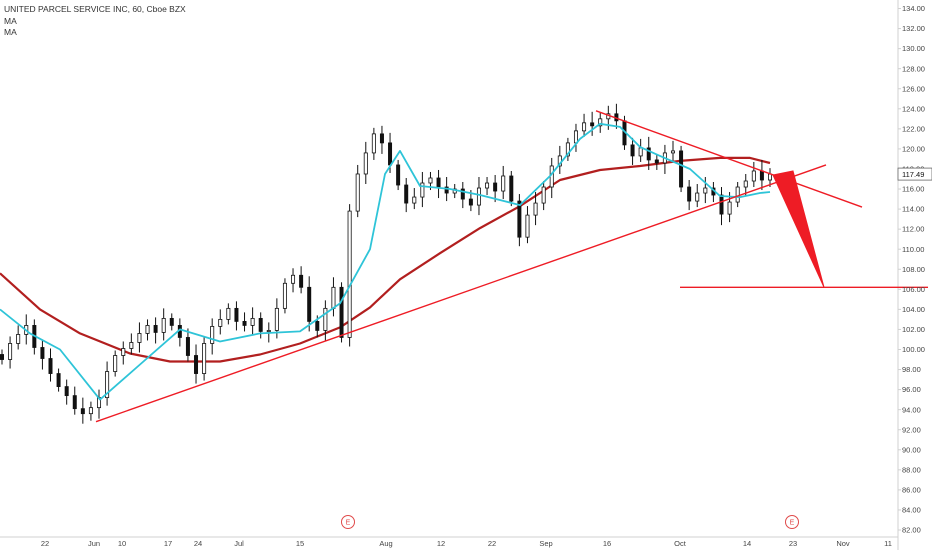  What do you see at coordinates (729, 159) in the screenshot?
I see `trendline` at bounding box center [729, 159].